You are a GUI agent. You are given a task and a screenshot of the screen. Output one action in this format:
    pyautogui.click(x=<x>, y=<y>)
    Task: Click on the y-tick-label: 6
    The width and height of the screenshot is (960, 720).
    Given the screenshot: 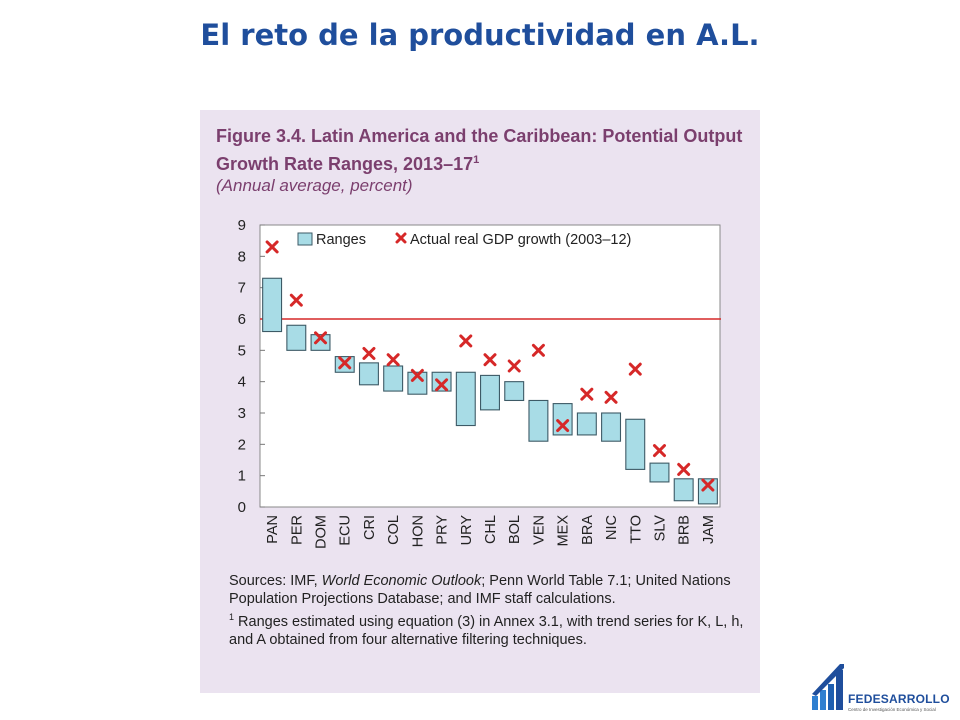 What is the action you would take?
    pyautogui.click(x=242, y=319)
    